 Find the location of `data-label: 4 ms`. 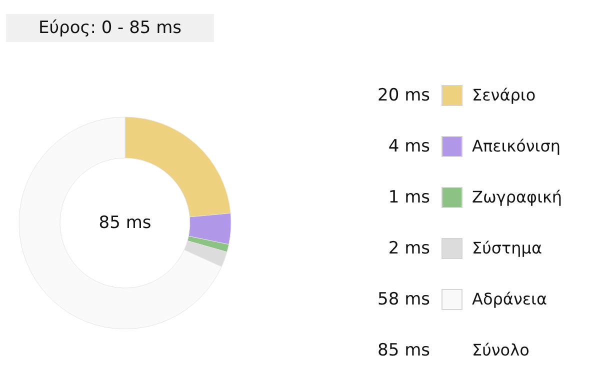

data-label: 4 ms is located at coordinates (409, 146).